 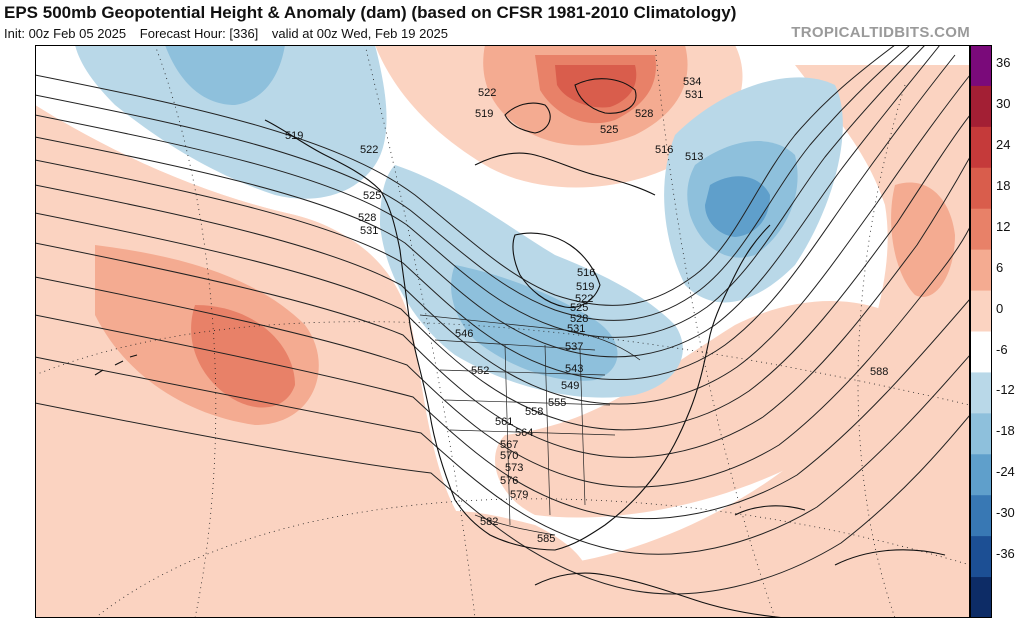 I want to click on country-borders, so click(x=530, y=425).